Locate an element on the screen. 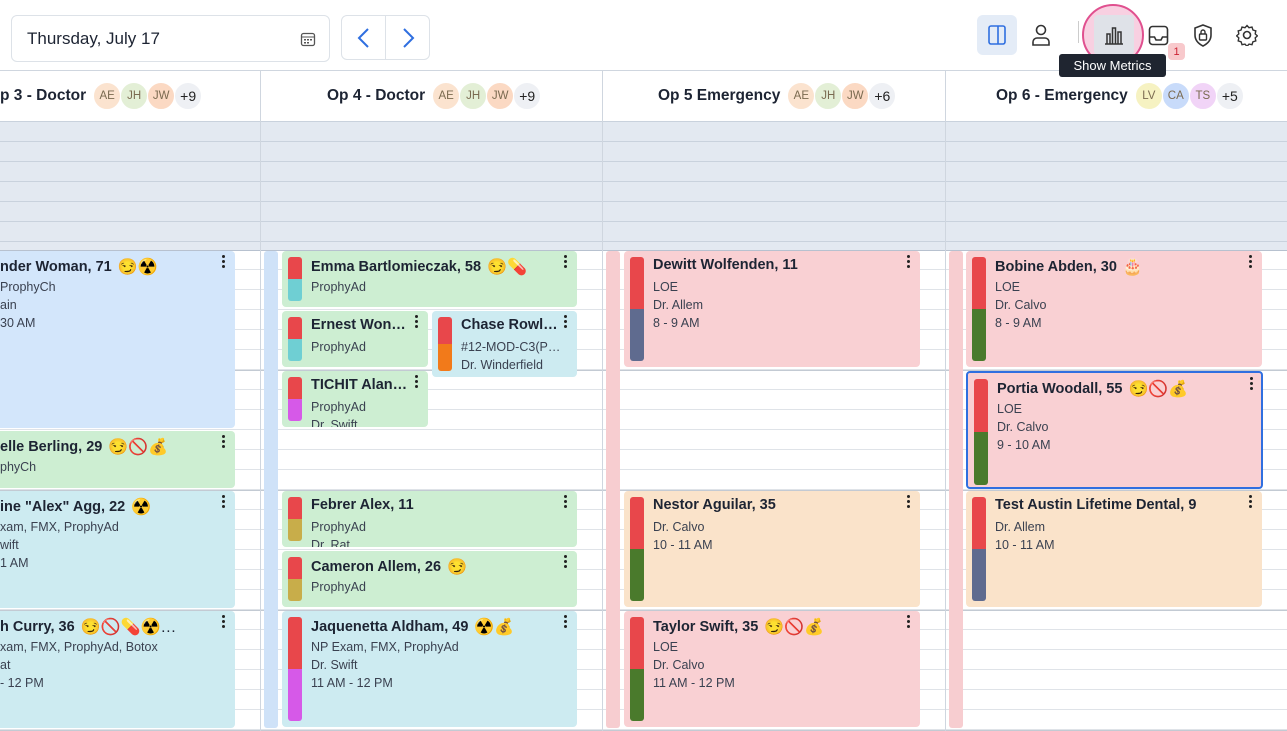 This screenshot has height=731, width=1287. provider-avatar: +6 is located at coordinates (882, 96).